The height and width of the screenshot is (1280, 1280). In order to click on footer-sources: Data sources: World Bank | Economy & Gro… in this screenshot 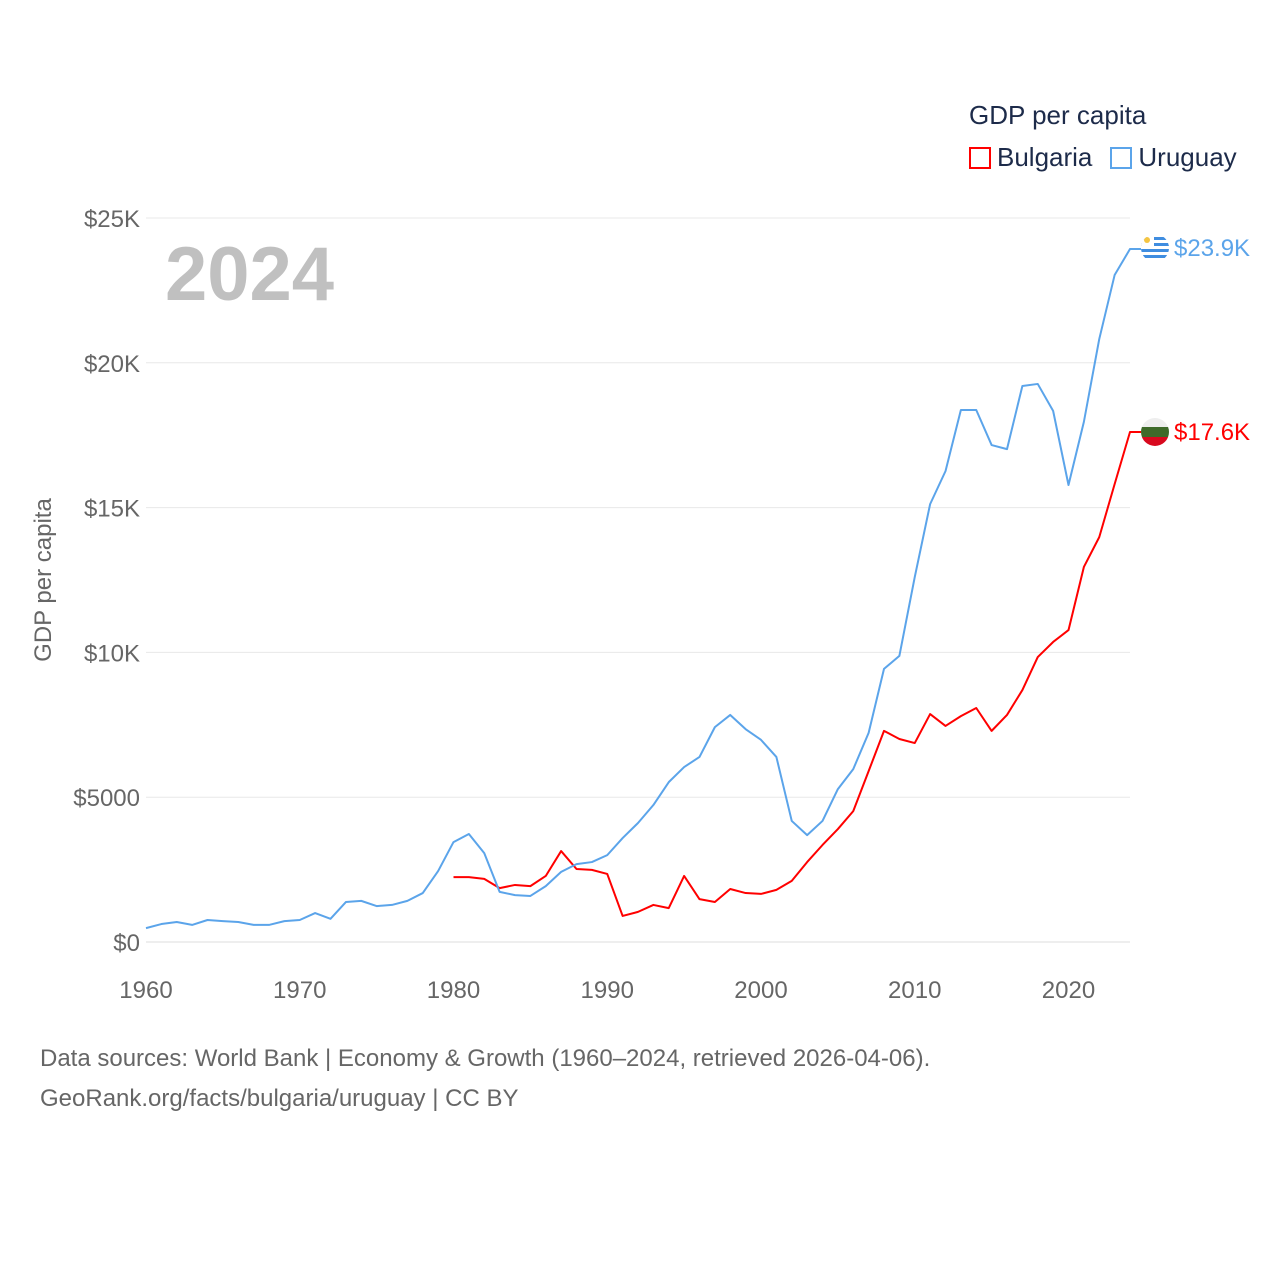, I will do `click(485, 1058)`.